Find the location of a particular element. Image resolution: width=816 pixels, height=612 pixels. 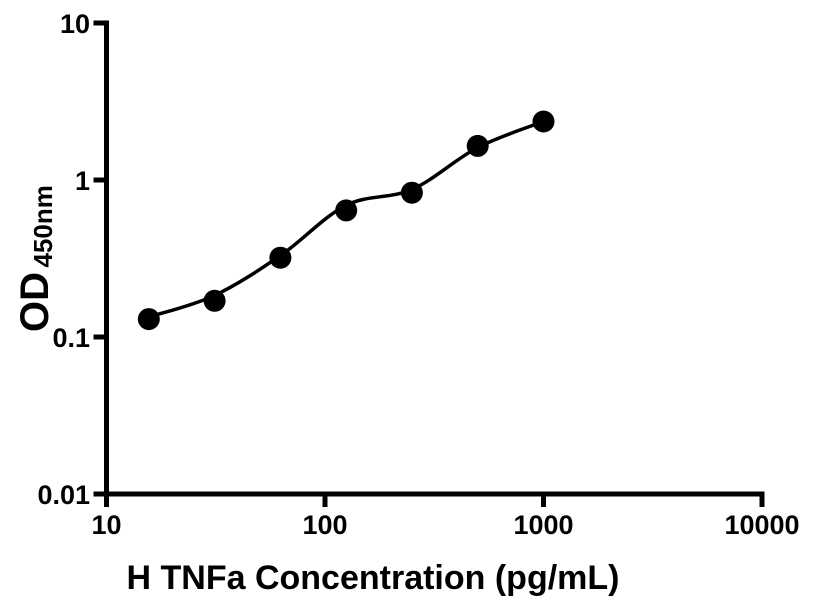

y-axis-title-main: OD is located at coordinates (35, 302).